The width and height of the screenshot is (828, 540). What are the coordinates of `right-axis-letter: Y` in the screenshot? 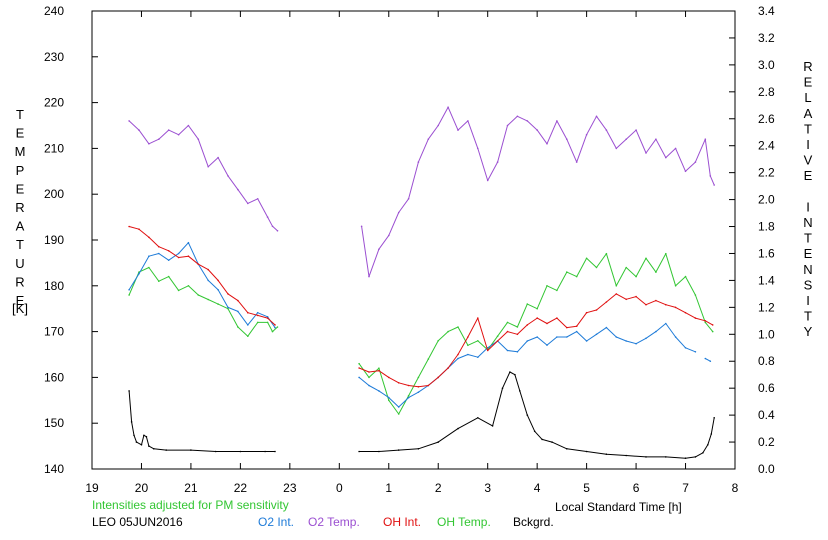 It's located at (808, 331).